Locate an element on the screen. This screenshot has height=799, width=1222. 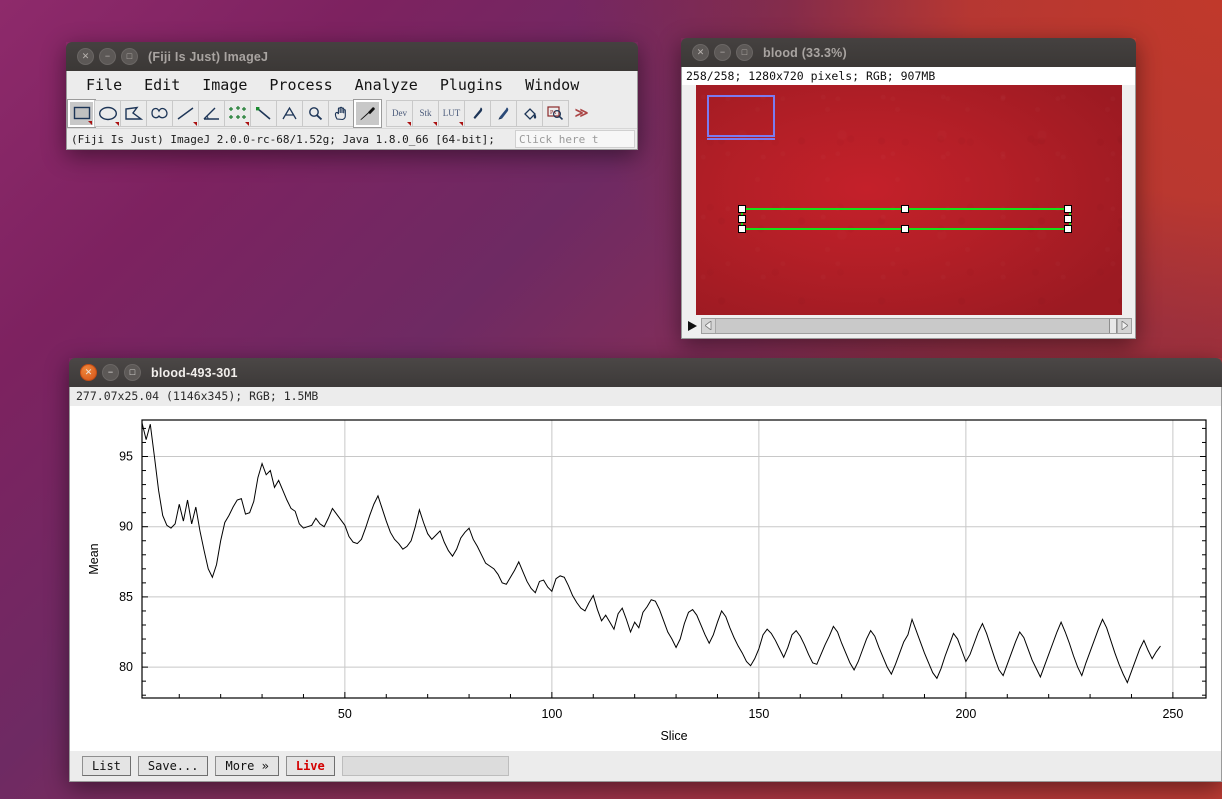
scroll-track is located at coordinates (912, 325).